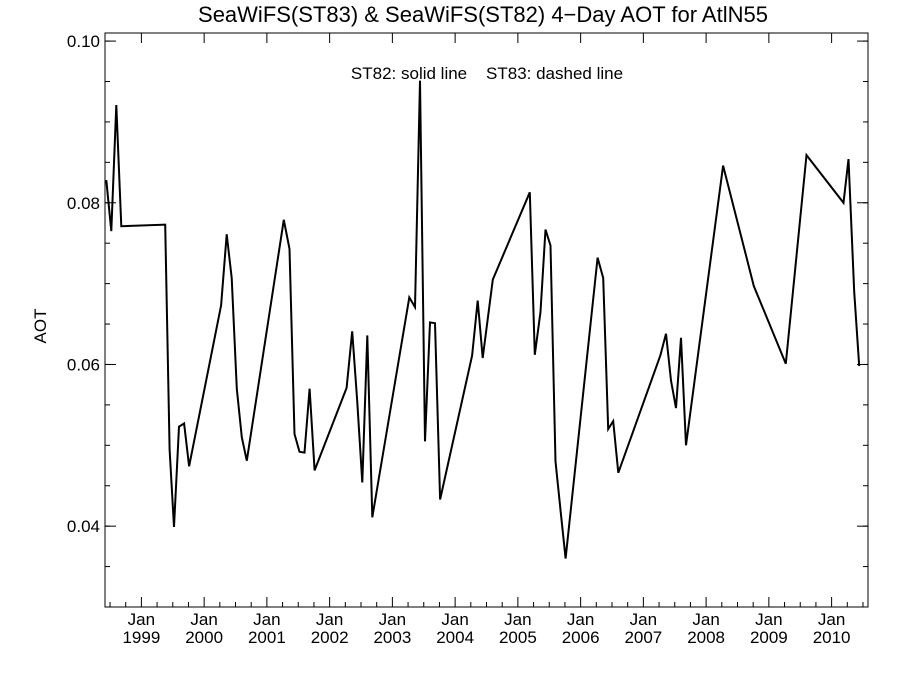 This screenshot has height=675, width=900. What do you see at coordinates (83, 364) in the screenshot?
I see `y-tick-label: 0.06` at bounding box center [83, 364].